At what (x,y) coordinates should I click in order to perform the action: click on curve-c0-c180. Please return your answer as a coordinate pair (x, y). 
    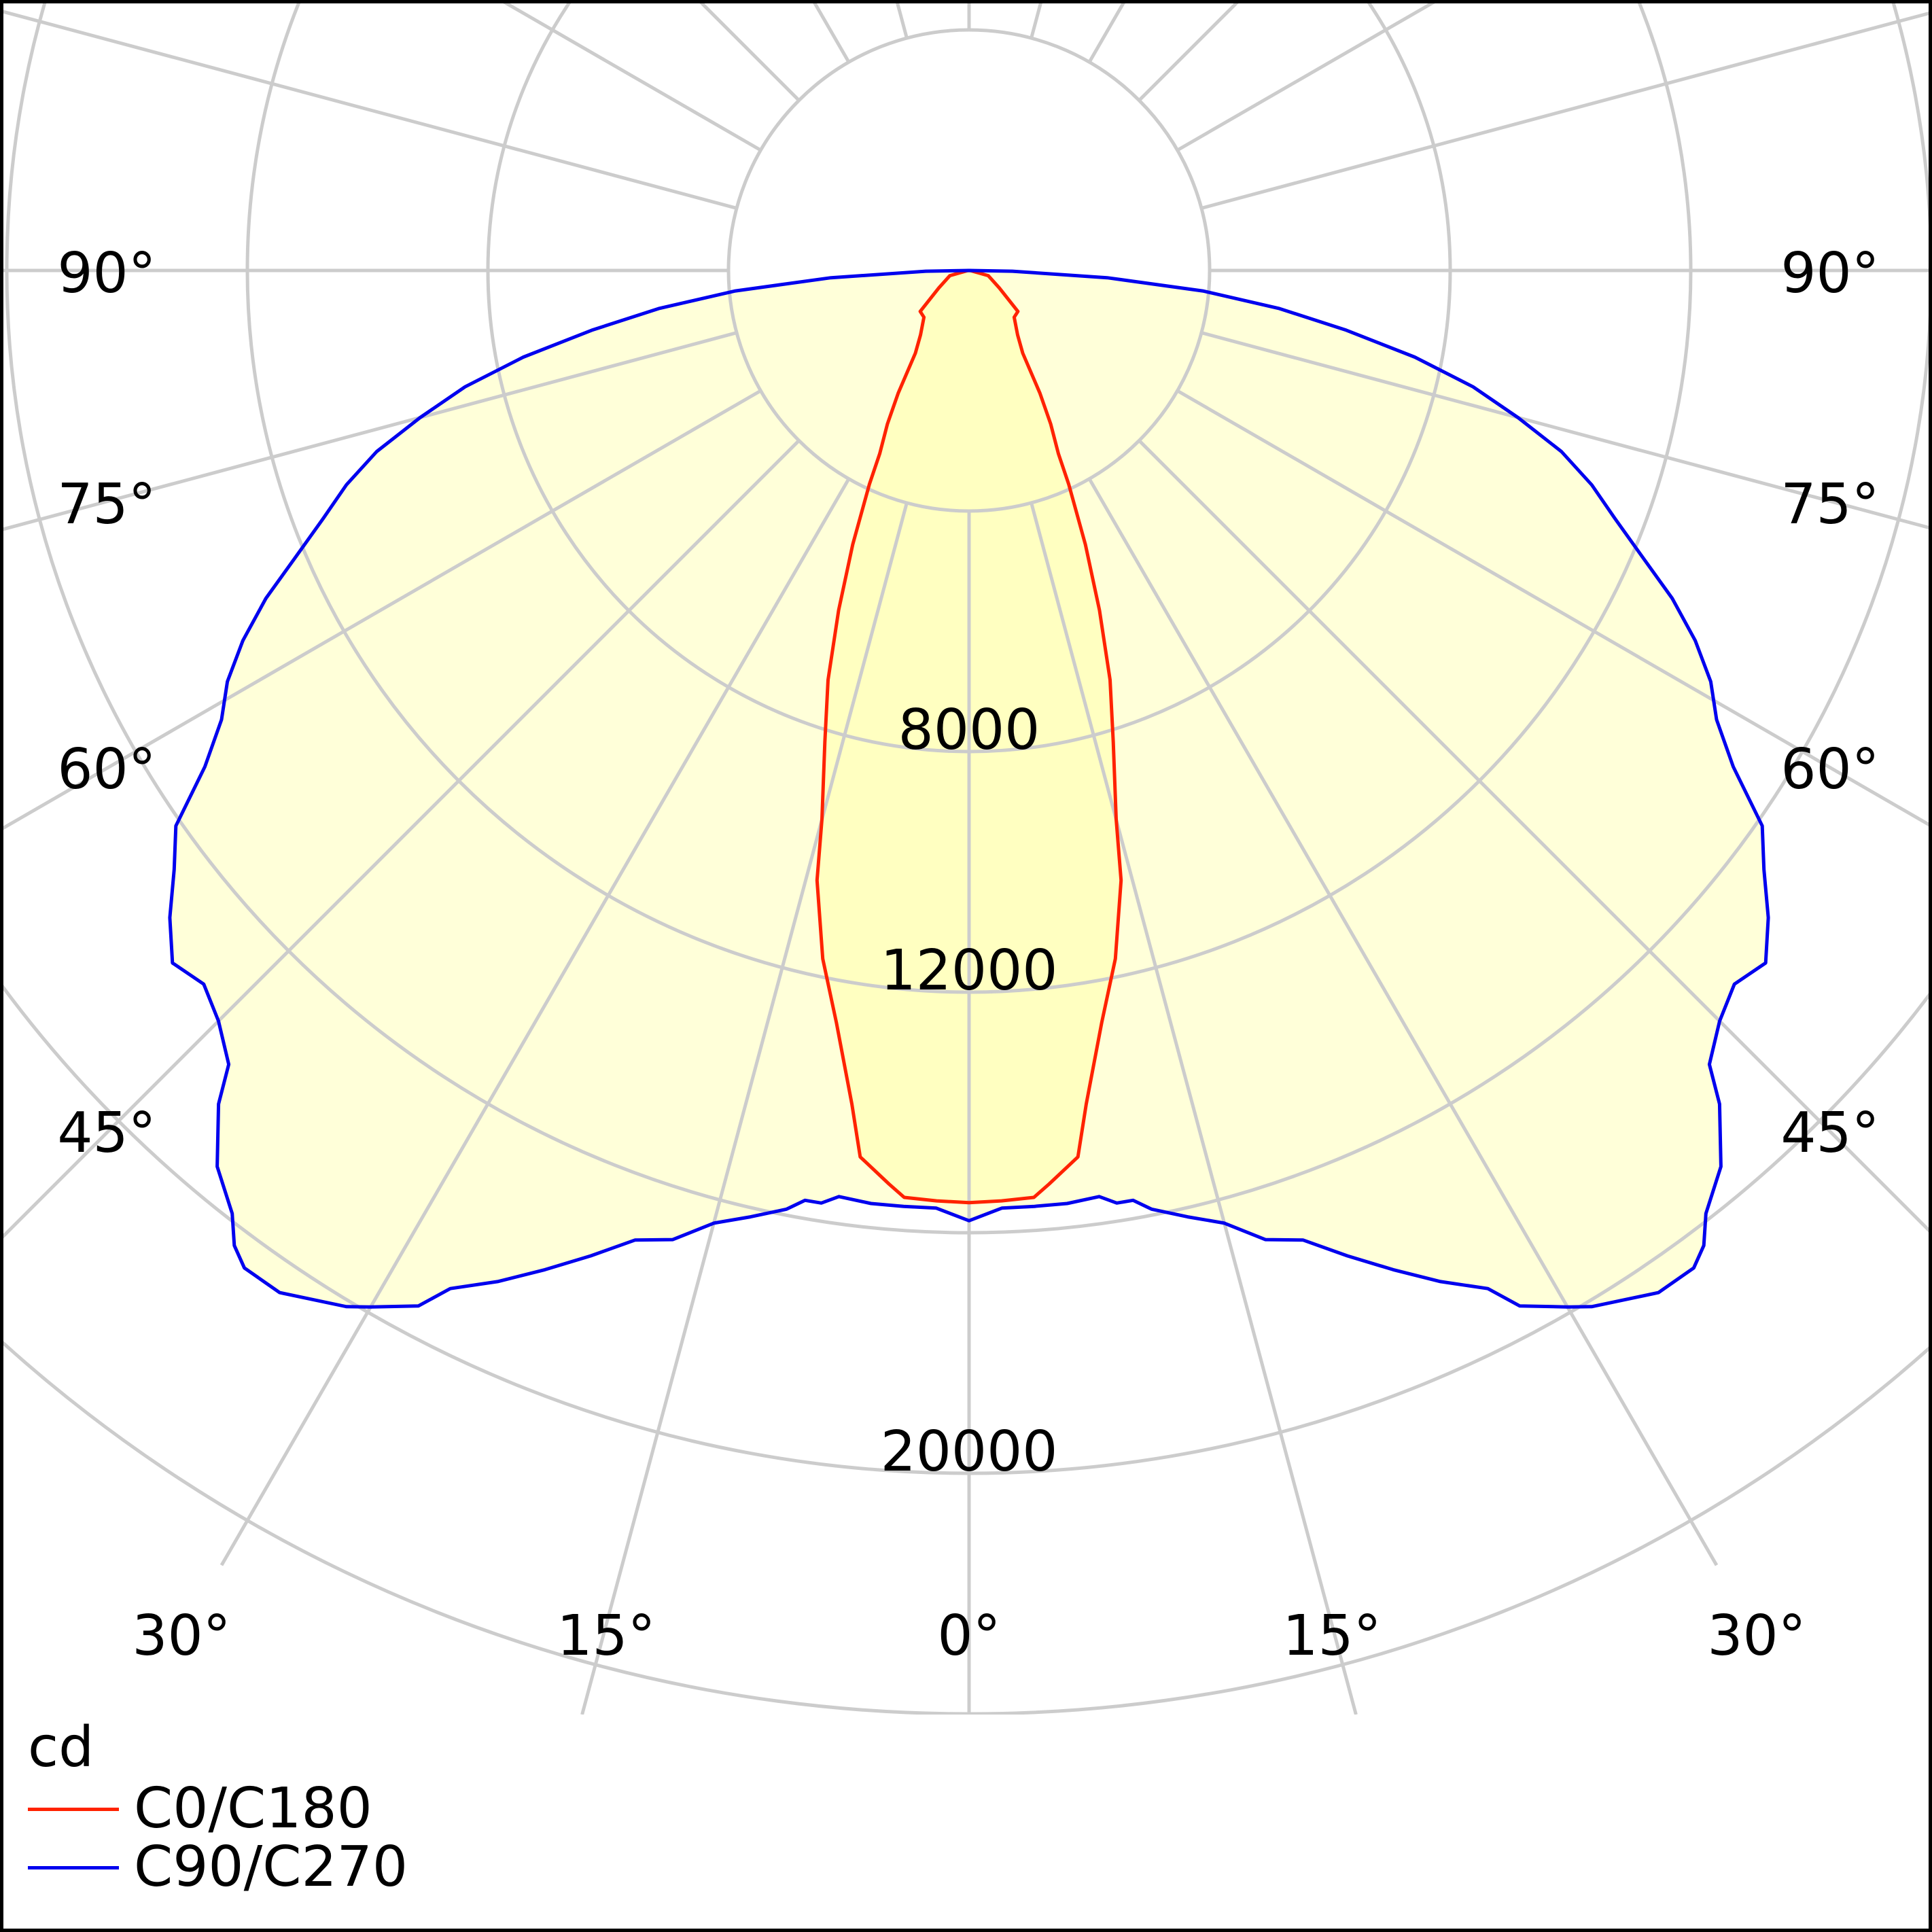
    Looking at the image, I should click on (969, 736).